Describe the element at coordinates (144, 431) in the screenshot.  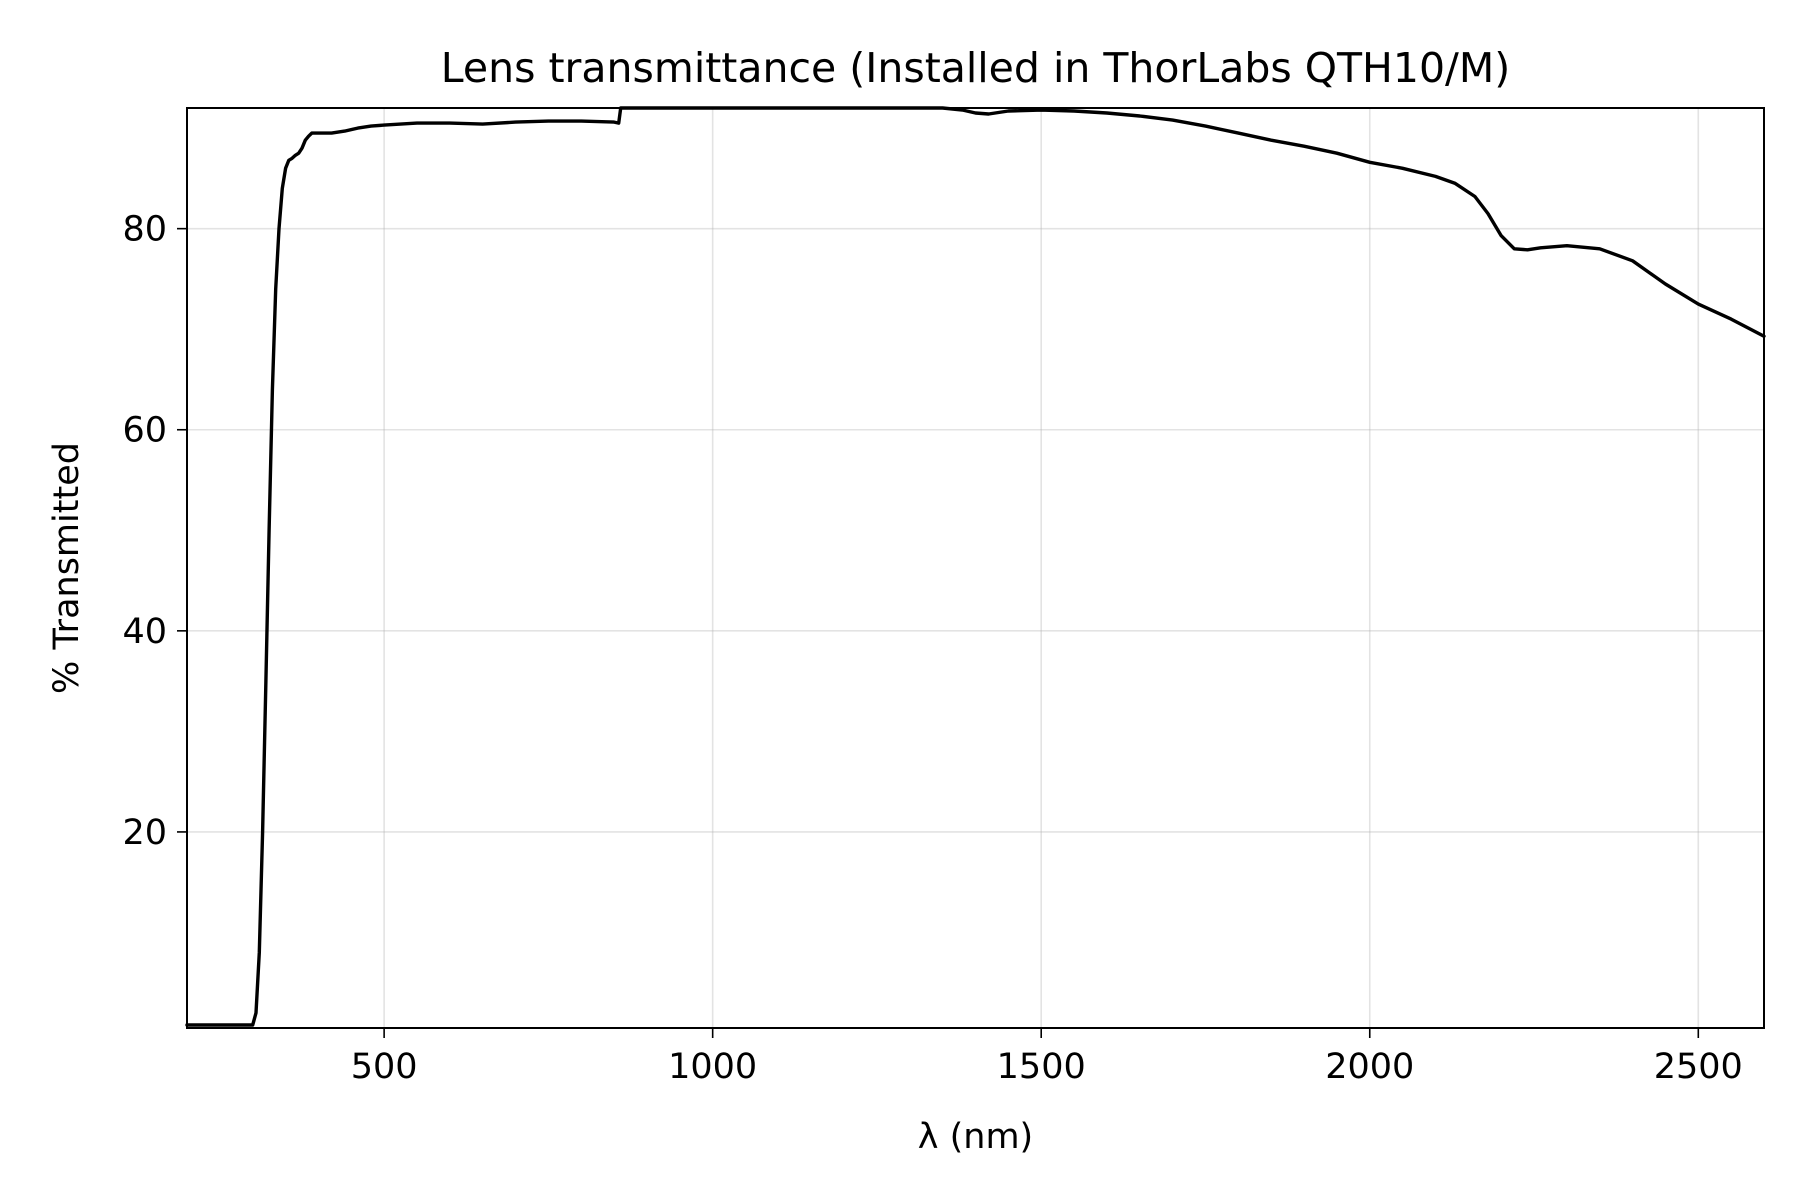
I see `y-tick-label: 60` at that location.